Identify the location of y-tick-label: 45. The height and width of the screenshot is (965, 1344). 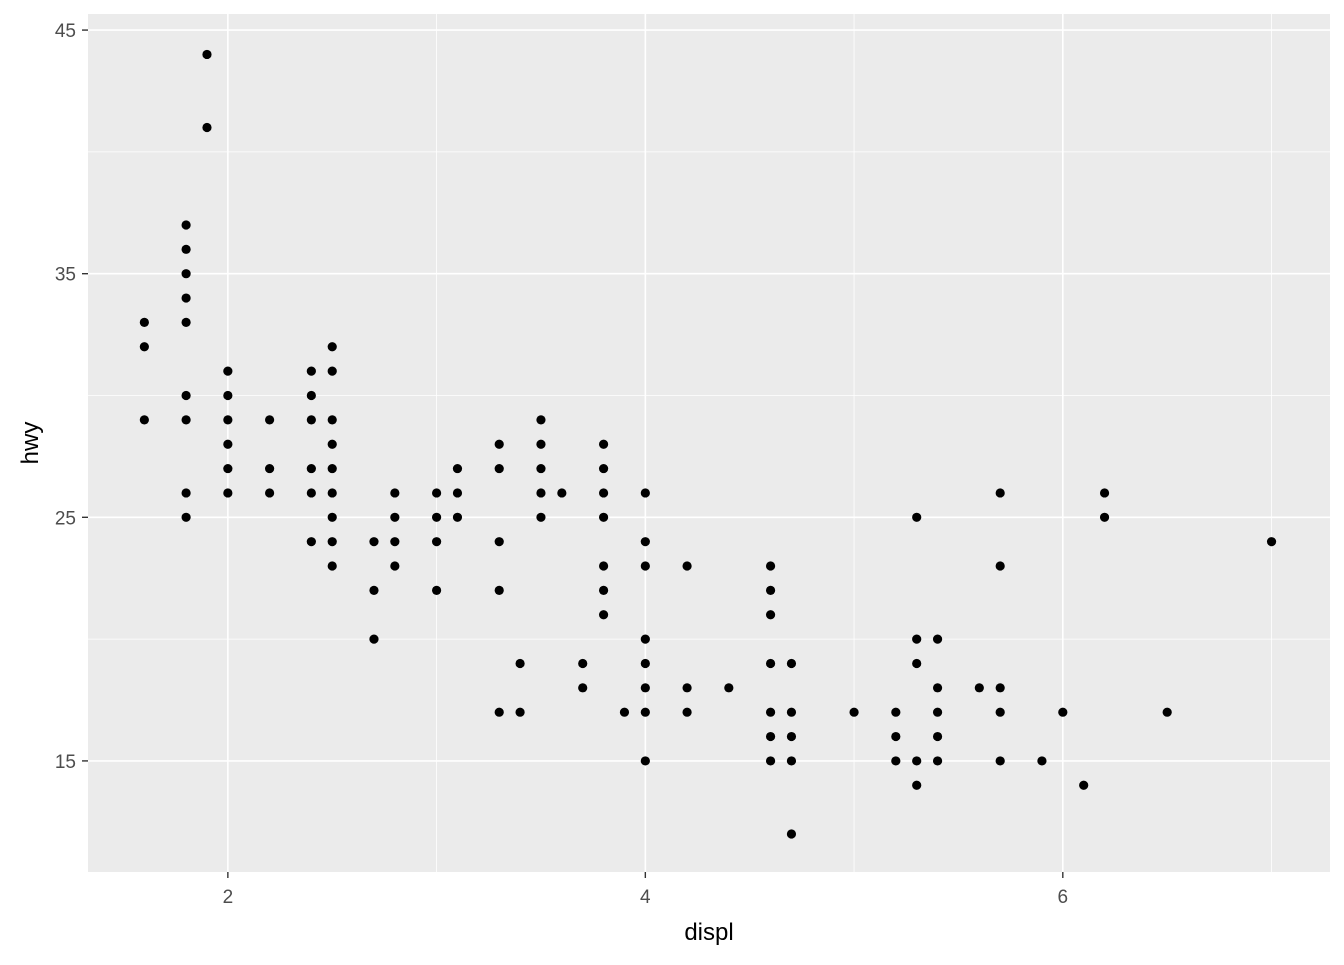
(65, 31).